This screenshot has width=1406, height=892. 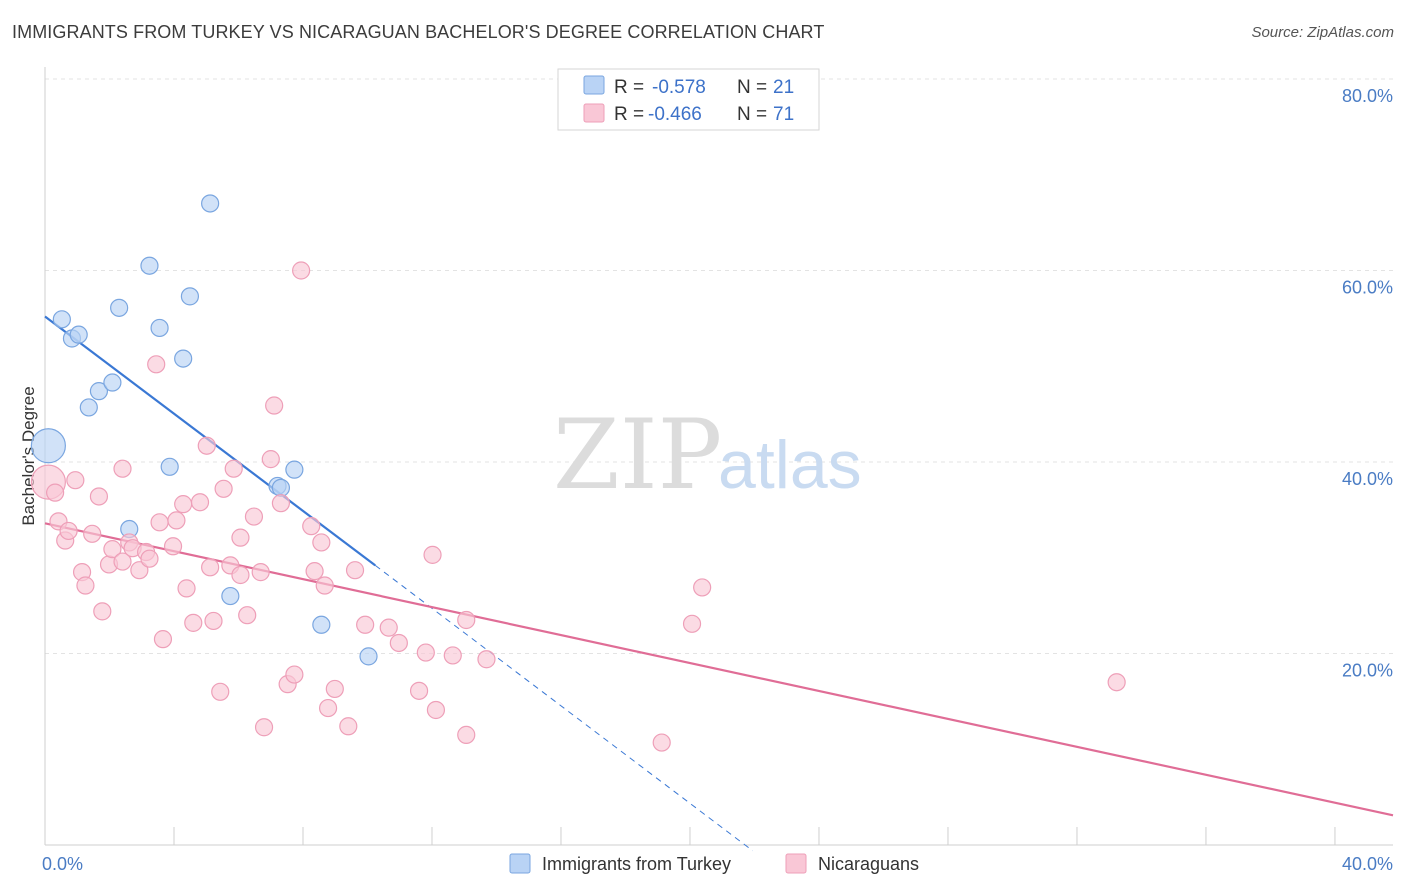 I want to click on legend-r-label-turkey: R =, so click(x=629, y=87).